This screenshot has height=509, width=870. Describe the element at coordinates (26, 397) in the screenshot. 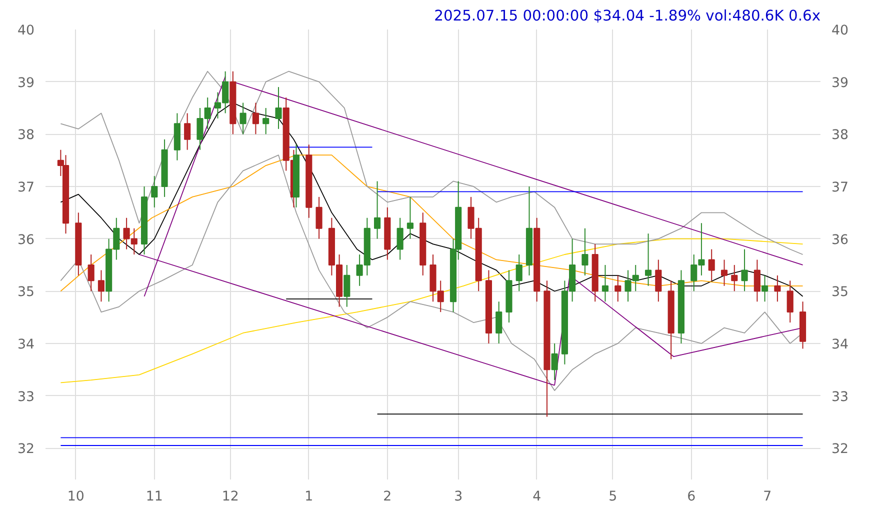

I see `y-tick-label: 33` at that location.